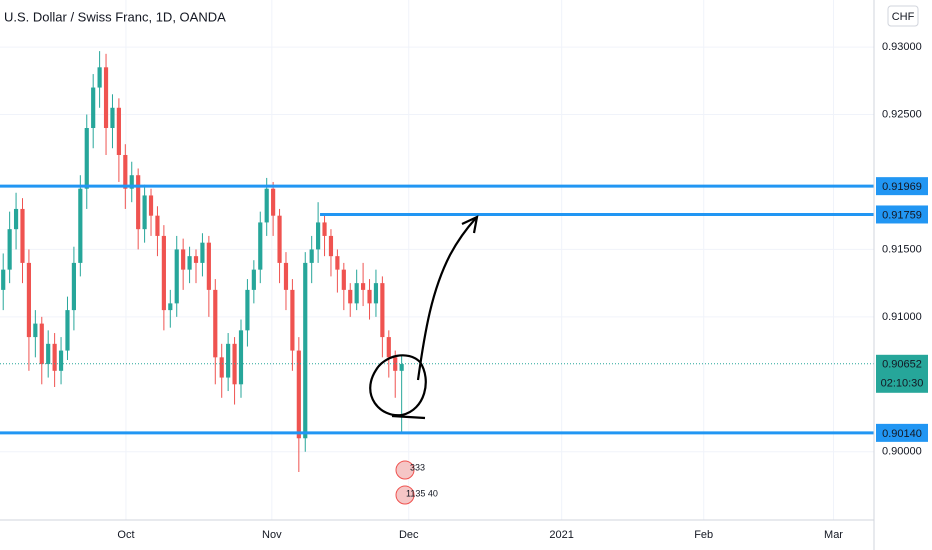 The width and height of the screenshot is (932, 550). Describe the element at coordinates (115, 16) in the screenshot. I see `chart-title: U.S. Dollar / Swiss Franc, 1D, OANDA` at that location.